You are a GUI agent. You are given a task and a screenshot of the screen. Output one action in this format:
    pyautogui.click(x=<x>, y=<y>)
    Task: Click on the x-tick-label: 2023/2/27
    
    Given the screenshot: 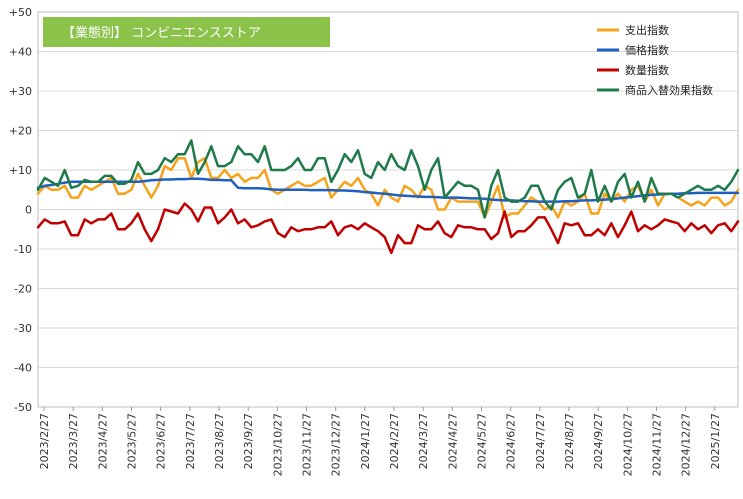 What is the action you would take?
    pyautogui.click(x=44, y=441)
    